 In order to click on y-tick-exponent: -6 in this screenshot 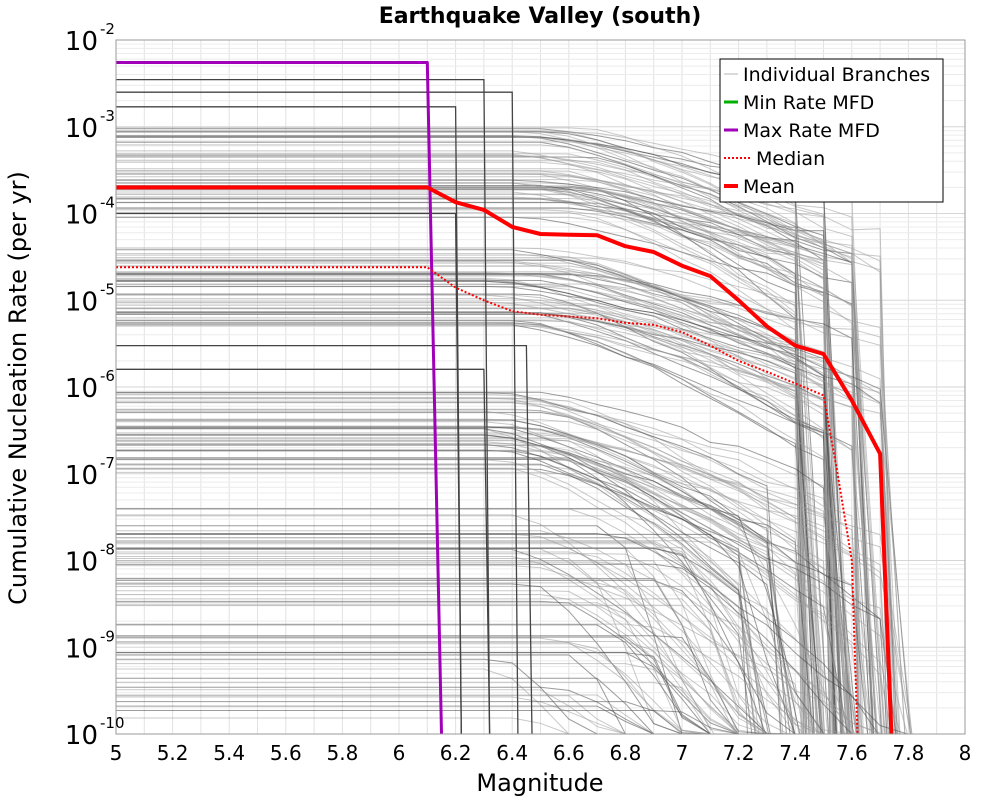, I will do `click(107, 376)`.